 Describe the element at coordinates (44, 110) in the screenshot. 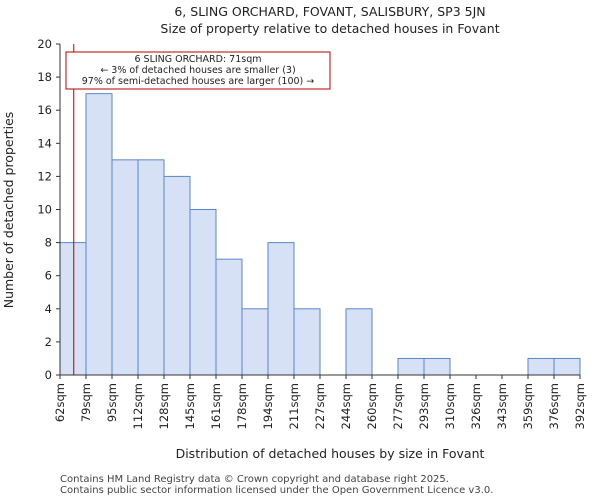

I see `y-tick-label: 16` at that location.